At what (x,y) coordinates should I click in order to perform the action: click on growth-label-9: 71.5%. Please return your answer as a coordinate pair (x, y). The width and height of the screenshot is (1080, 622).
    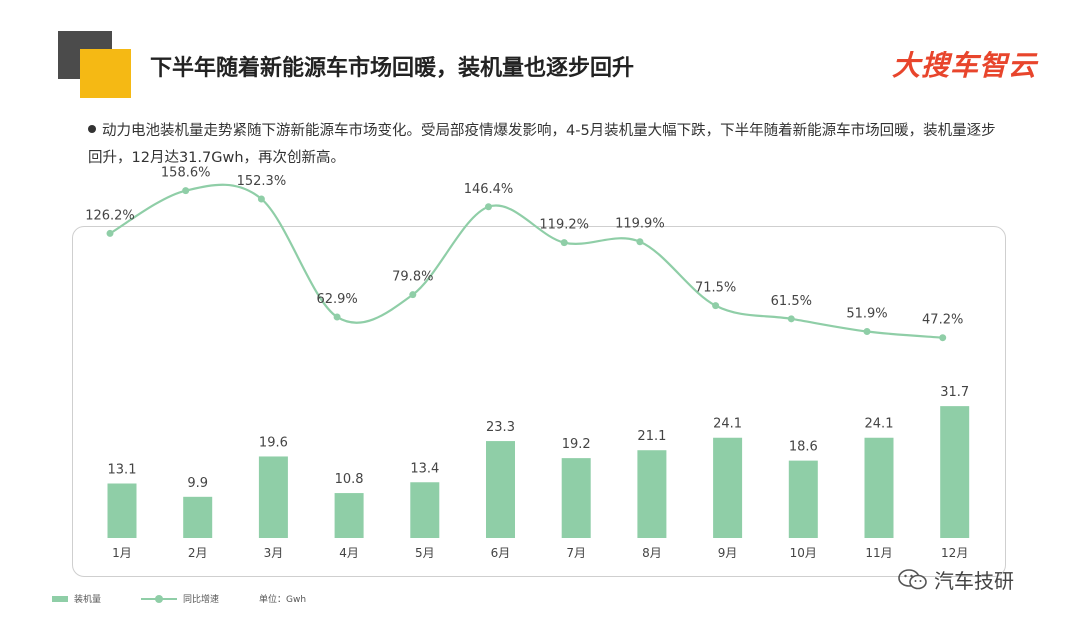
    Looking at the image, I should click on (715, 288).